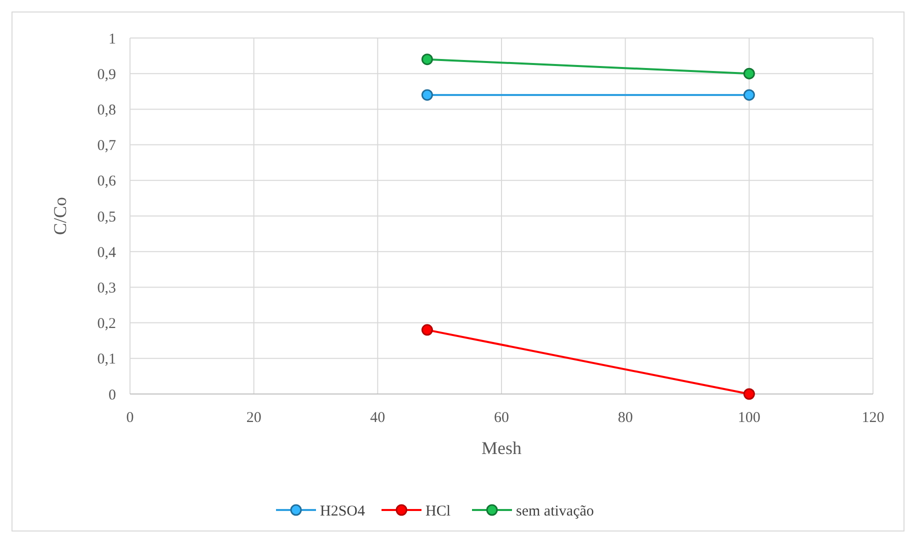 The image size is (906, 533). I want to click on y-tick-label: 0,7, so click(106, 146).